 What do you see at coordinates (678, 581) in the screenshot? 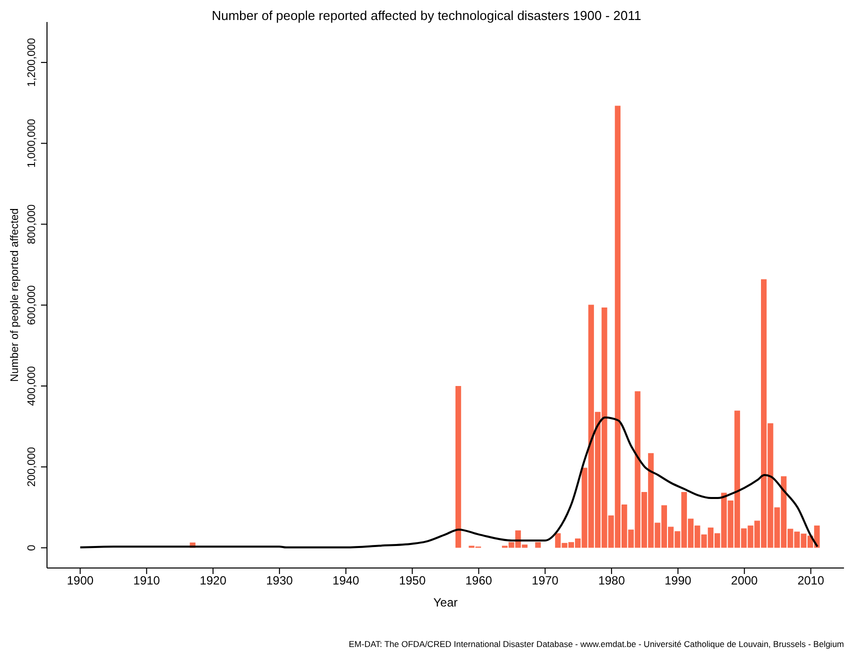
I see `x-tick-label: 1990` at bounding box center [678, 581].